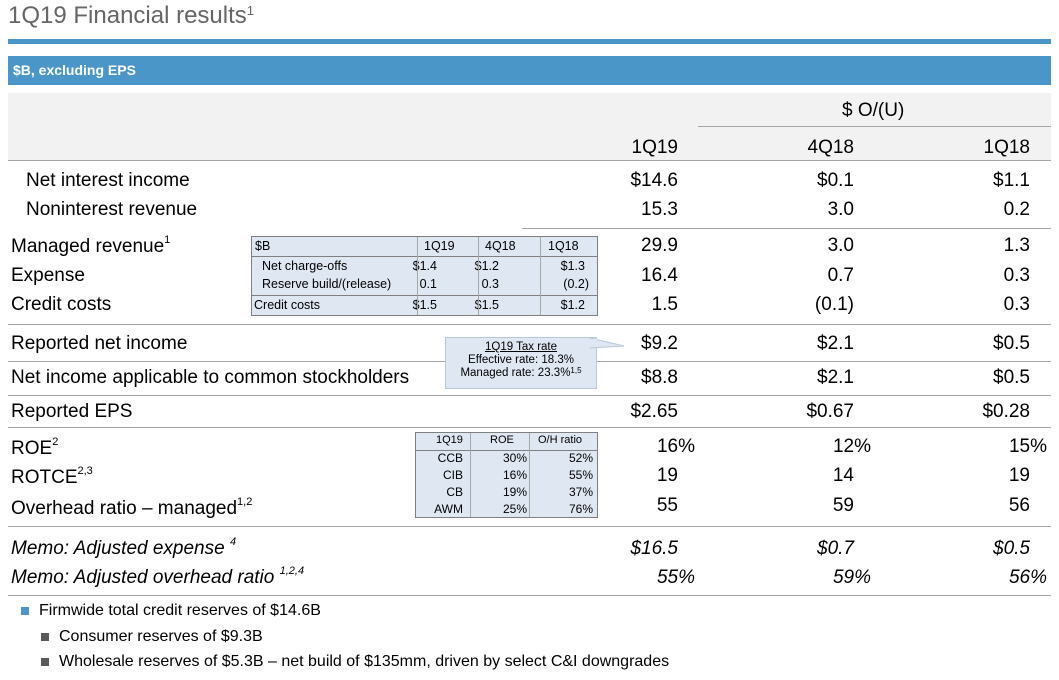 Image resolution: width=1059 pixels, height=680 pixels. Describe the element at coordinates (1011, 180) in the screenshot. I see `value-nii-1q18: $1.1` at that location.